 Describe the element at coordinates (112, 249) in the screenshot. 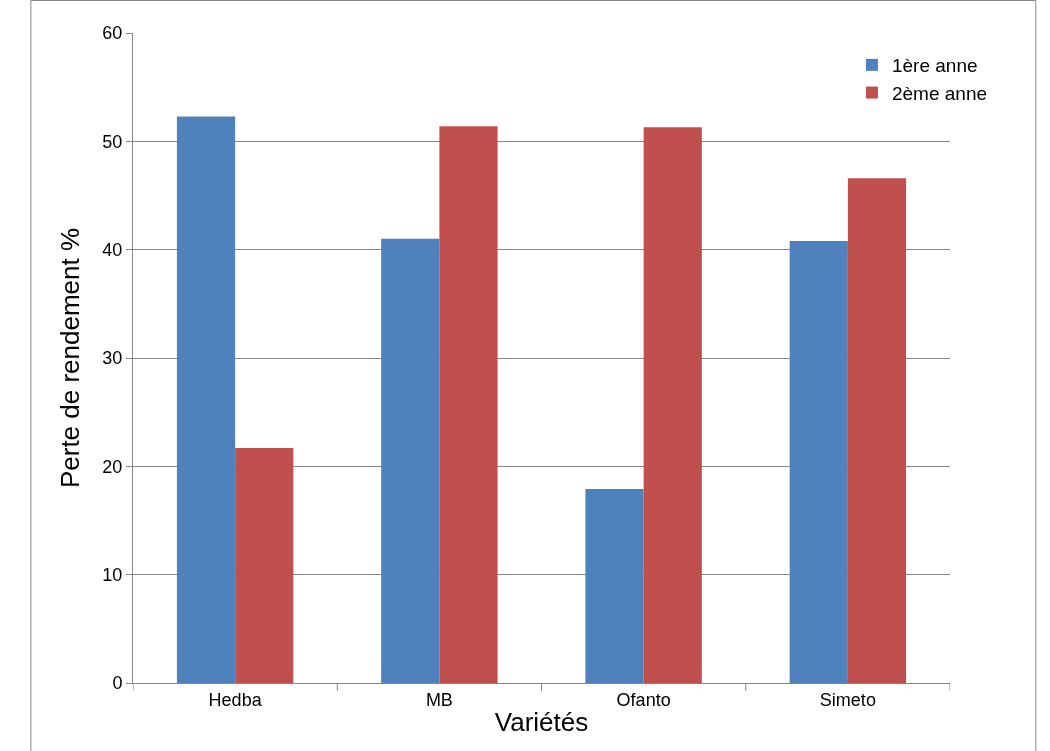

I see `y-tick-label: 40` at that location.